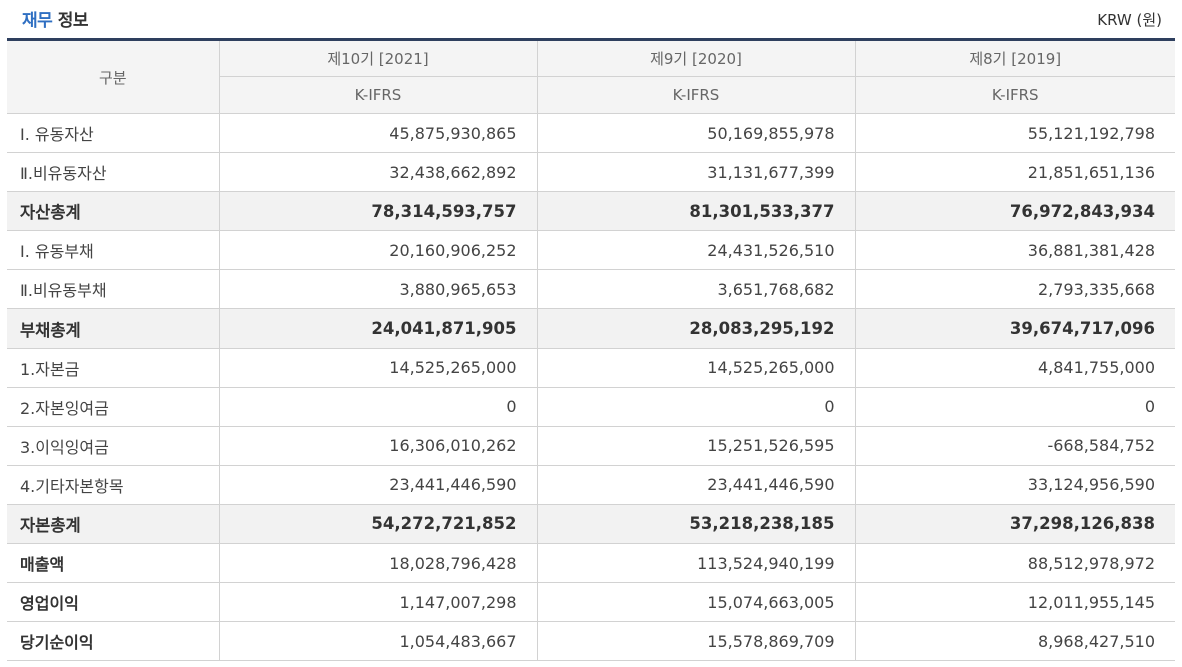 This screenshot has height=667, width=1182. Describe the element at coordinates (696, 211) in the screenshot. I see `value-cell: 81,301,533,377` at that location.